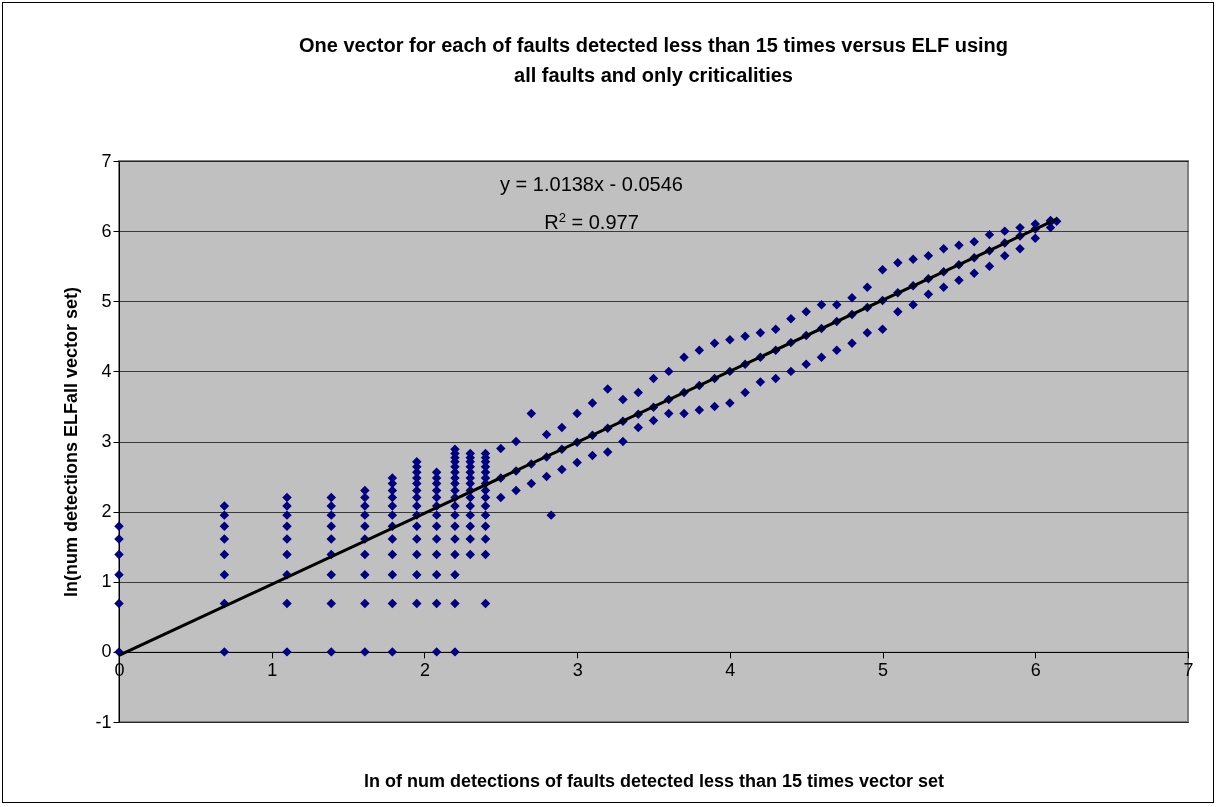 This screenshot has width=1218, height=807. What do you see at coordinates (883, 670) in the screenshot?
I see `x-tick-label: 5` at bounding box center [883, 670].